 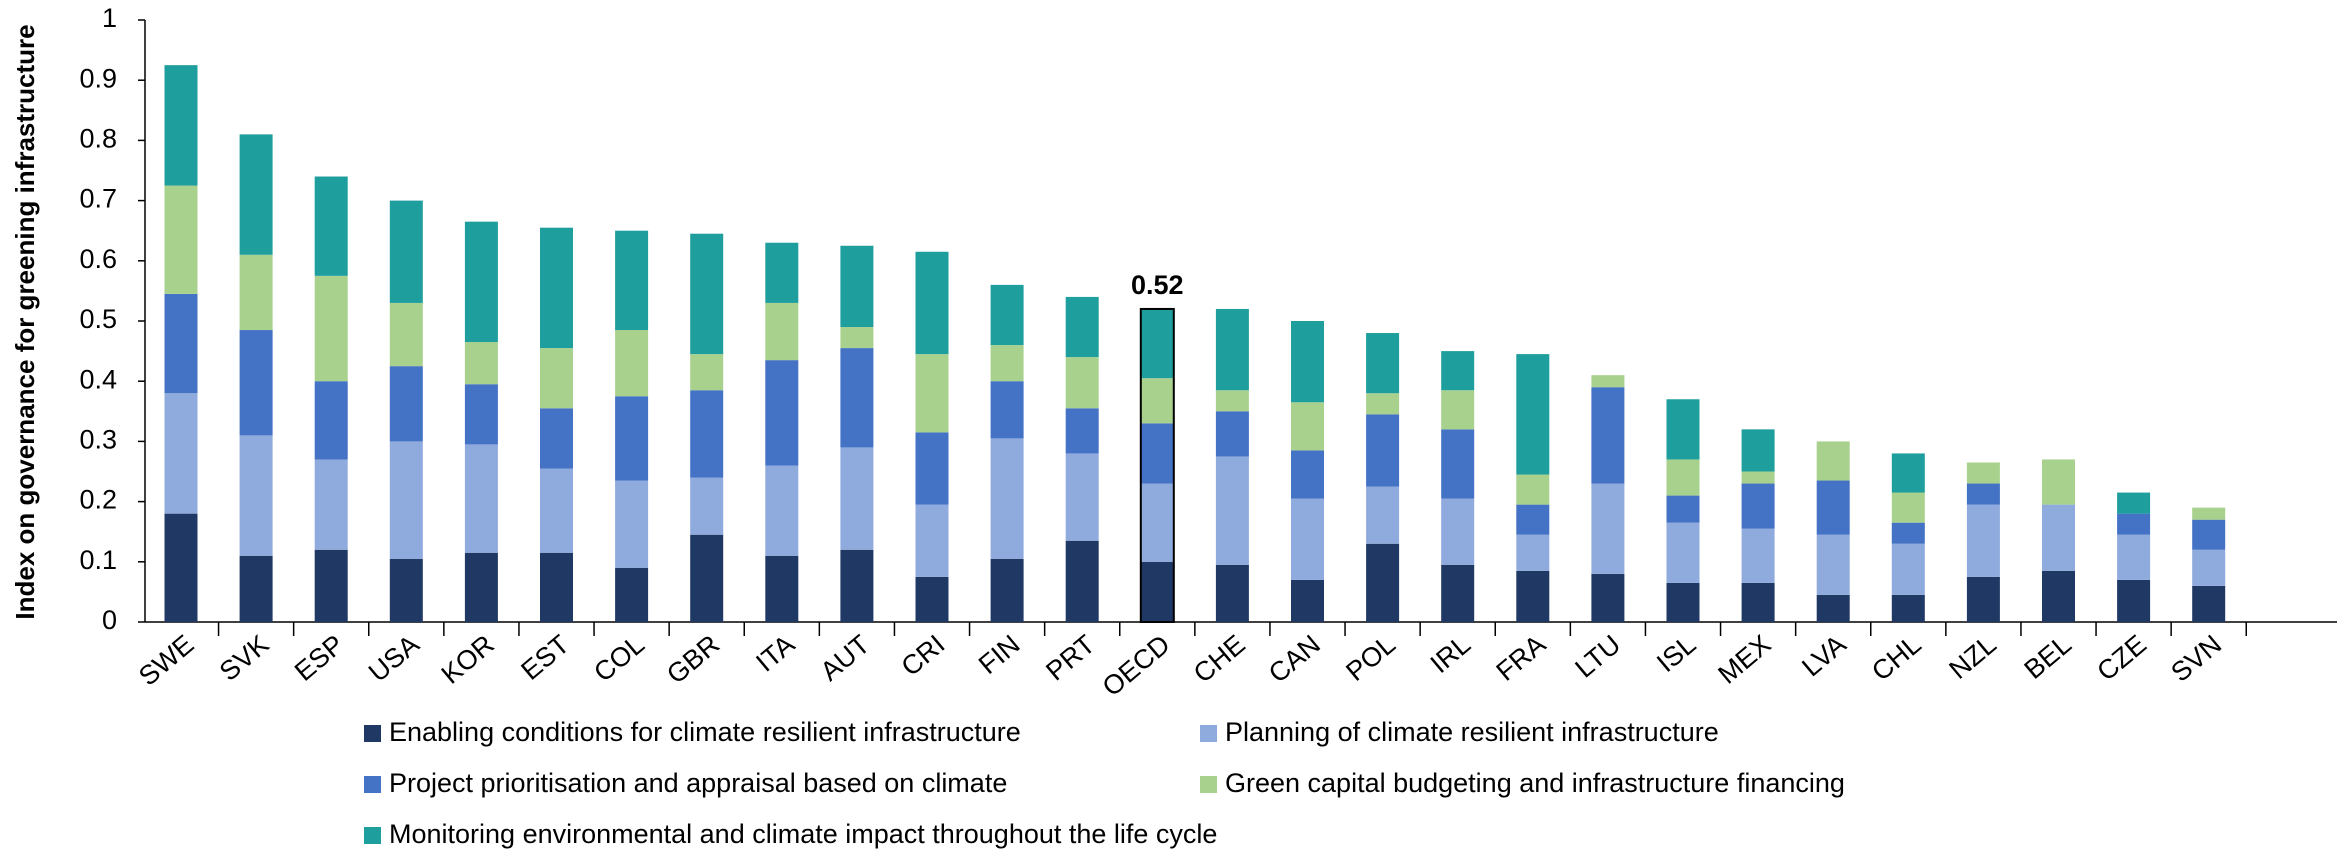 I want to click on y-tick-label: 0.2, so click(x=98, y=500).